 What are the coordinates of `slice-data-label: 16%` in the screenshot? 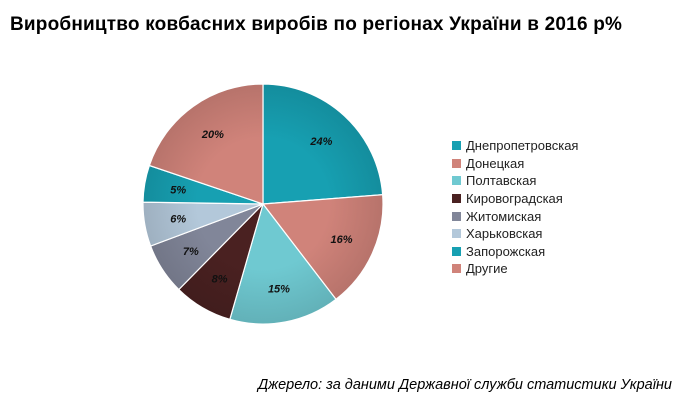 It's located at (342, 240).